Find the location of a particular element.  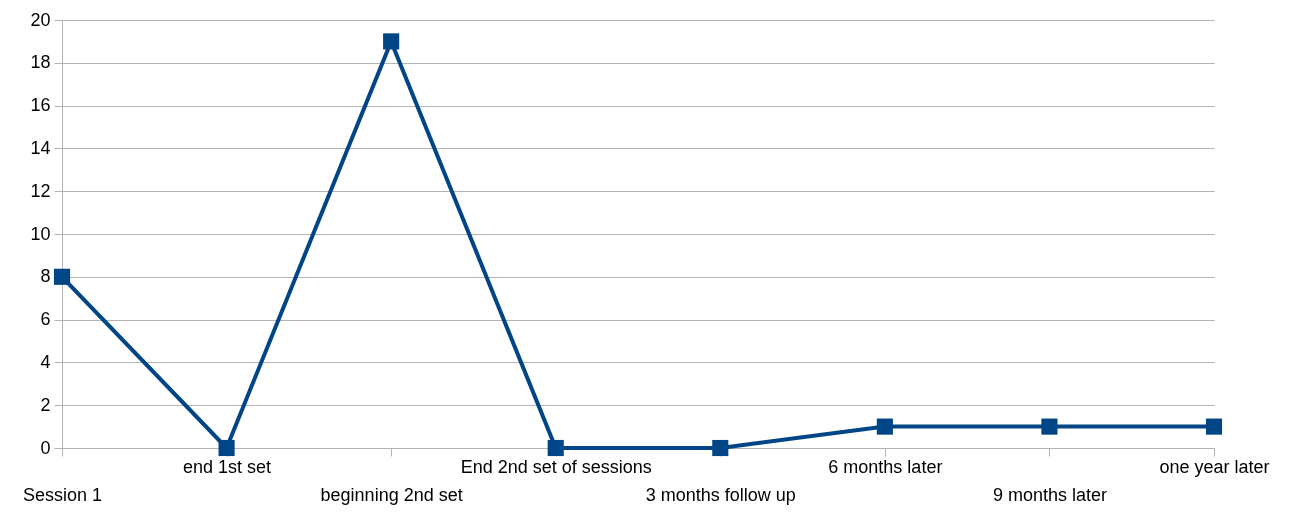

x-tick-label: beginning 2nd set is located at coordinates (391, 494).